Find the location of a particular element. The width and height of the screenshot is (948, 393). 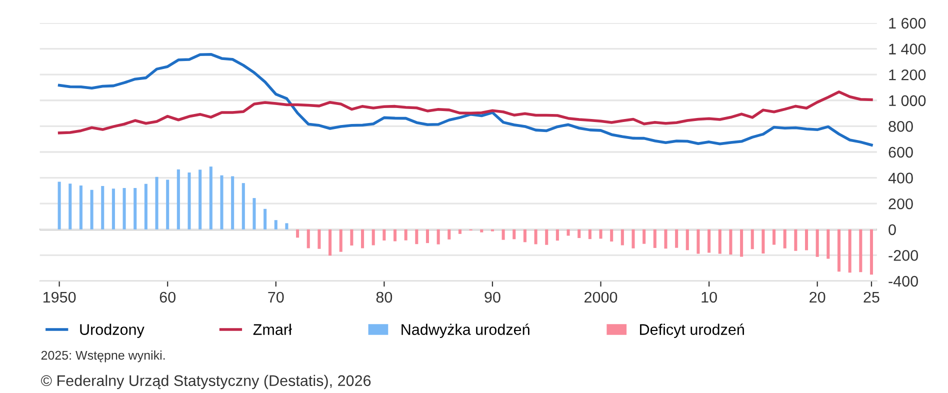

x-tick-label: 1950 is located at coordinates (59, 297).